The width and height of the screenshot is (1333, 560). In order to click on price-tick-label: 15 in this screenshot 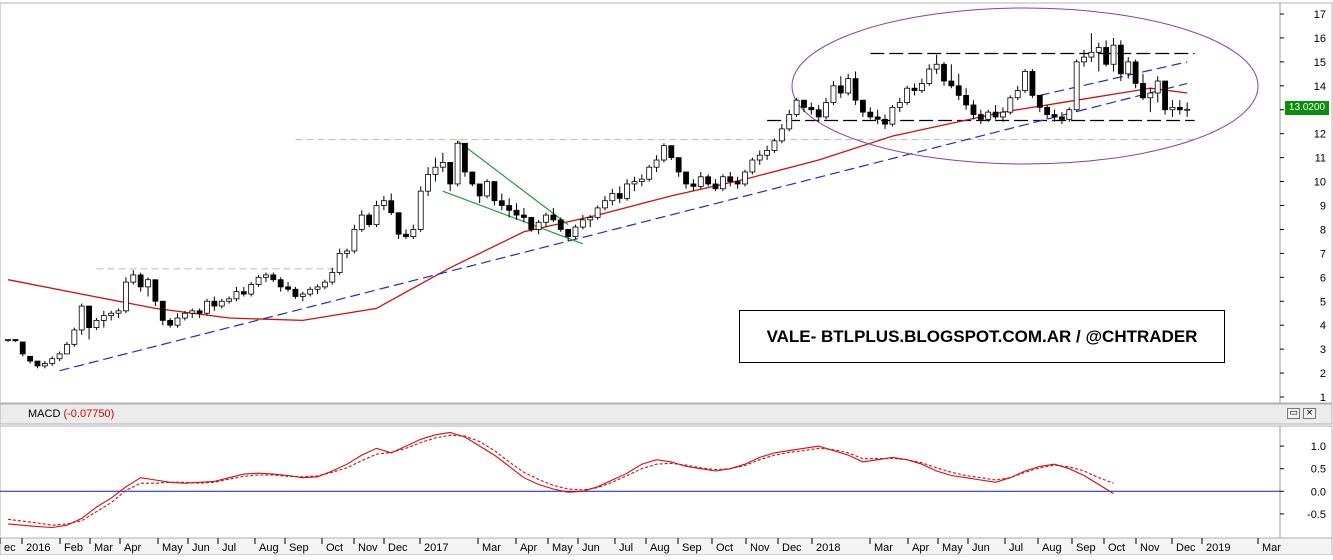, I will do `click(1320, 63)`.